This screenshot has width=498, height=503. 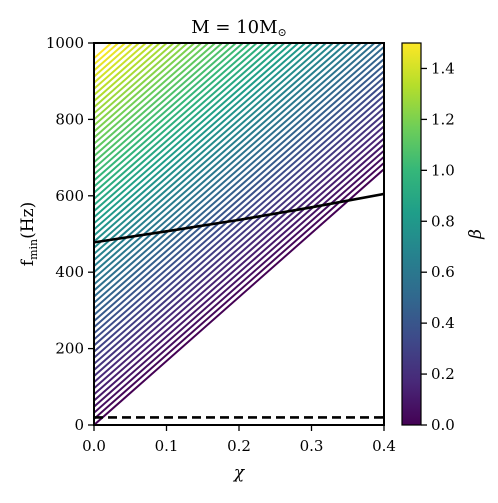 What do you see at coordinates (69, 119) in the screenshot?
I see `y-tick-label: 800` at bounding box center [69, 119].